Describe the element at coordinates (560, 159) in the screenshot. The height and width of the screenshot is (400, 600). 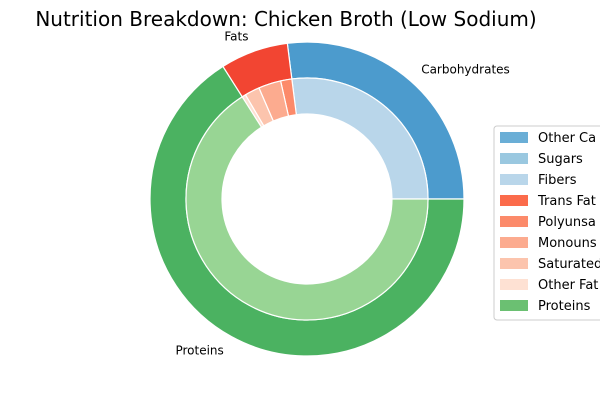
I see `legend-label-sugars: Sugars` at that location.